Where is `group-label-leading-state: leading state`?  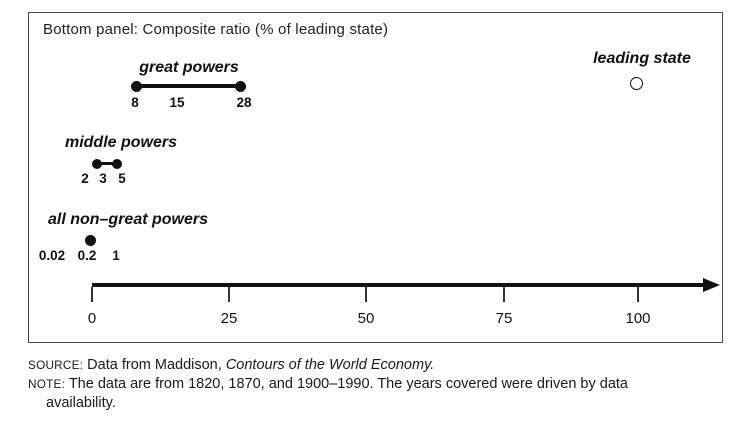
group-label-leading-state: leading state is located at coordinates (642, 58).